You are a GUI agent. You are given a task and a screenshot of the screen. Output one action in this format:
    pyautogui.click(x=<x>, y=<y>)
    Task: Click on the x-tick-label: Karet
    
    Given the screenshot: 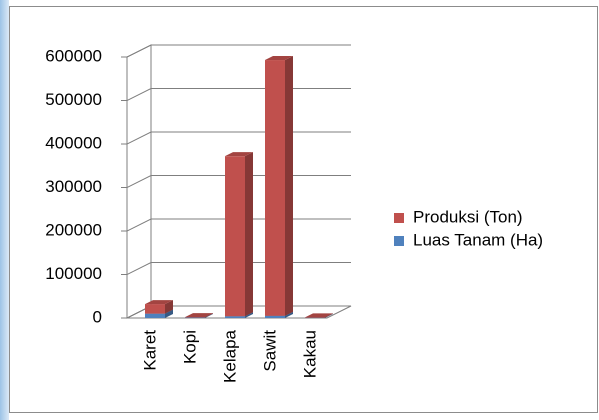 What is the action you would take?
    pyautogui.click(x=149, y=350)
    